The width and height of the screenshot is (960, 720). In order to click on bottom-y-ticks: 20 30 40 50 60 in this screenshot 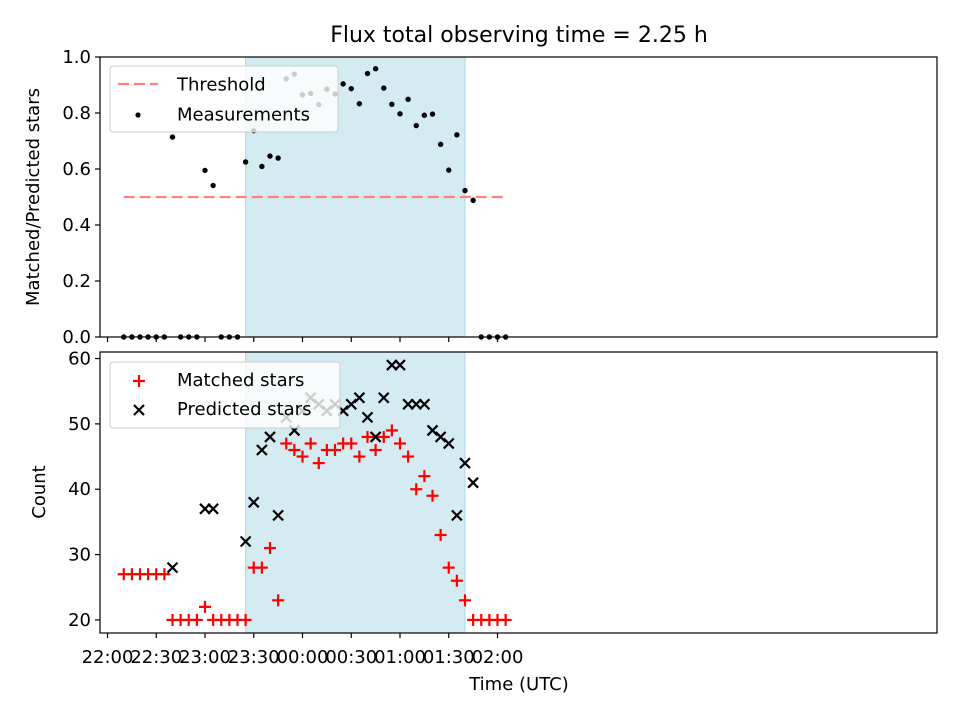, I will do `click(84, 490)`.